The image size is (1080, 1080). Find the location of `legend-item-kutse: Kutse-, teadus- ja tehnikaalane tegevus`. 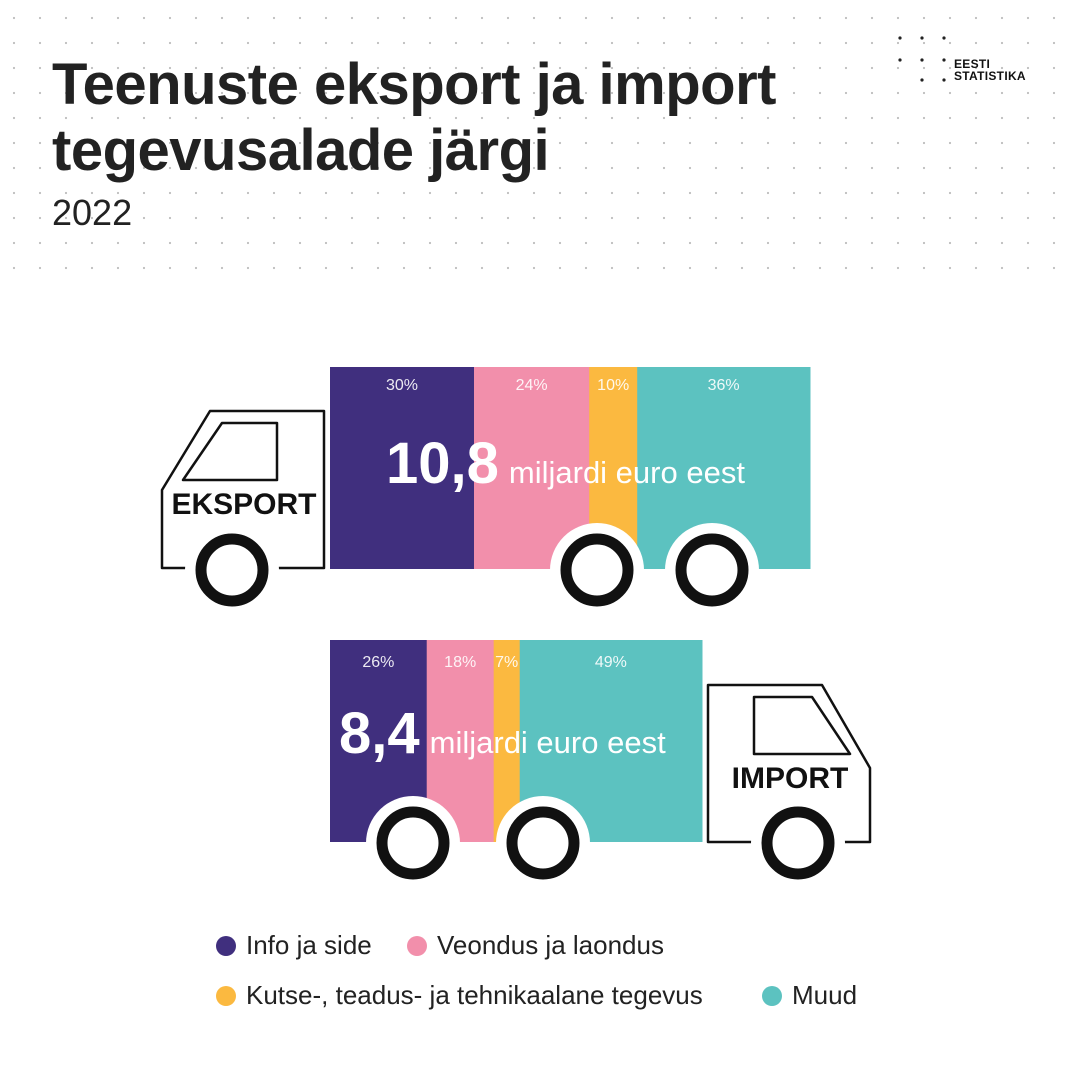

legend-item-kutse: Kutse-, teadus- ja tehnikaalane tegevus is located at coordinates (459, 995).